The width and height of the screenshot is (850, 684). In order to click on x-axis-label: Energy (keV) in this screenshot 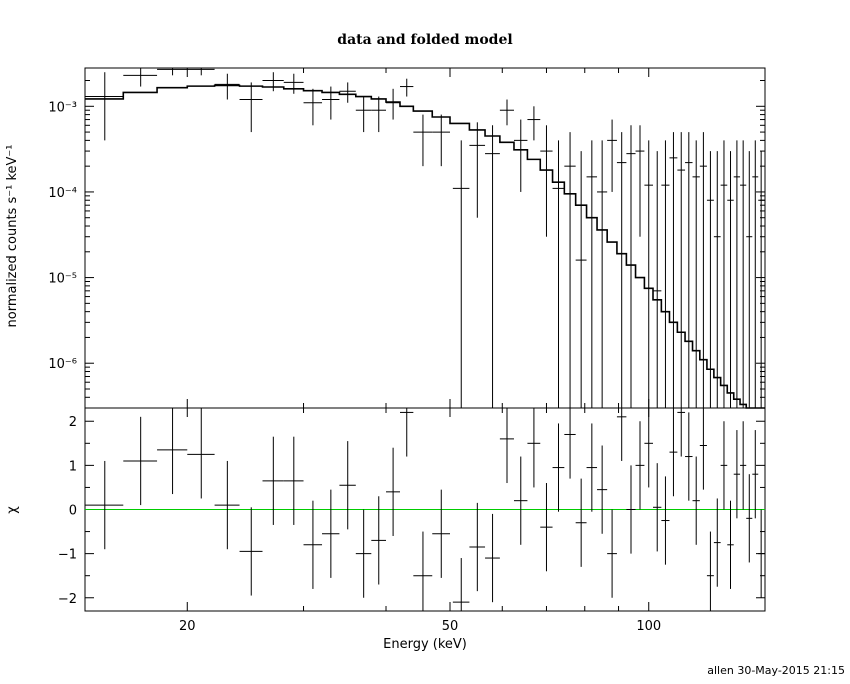, I will do `click(425, 644)`.